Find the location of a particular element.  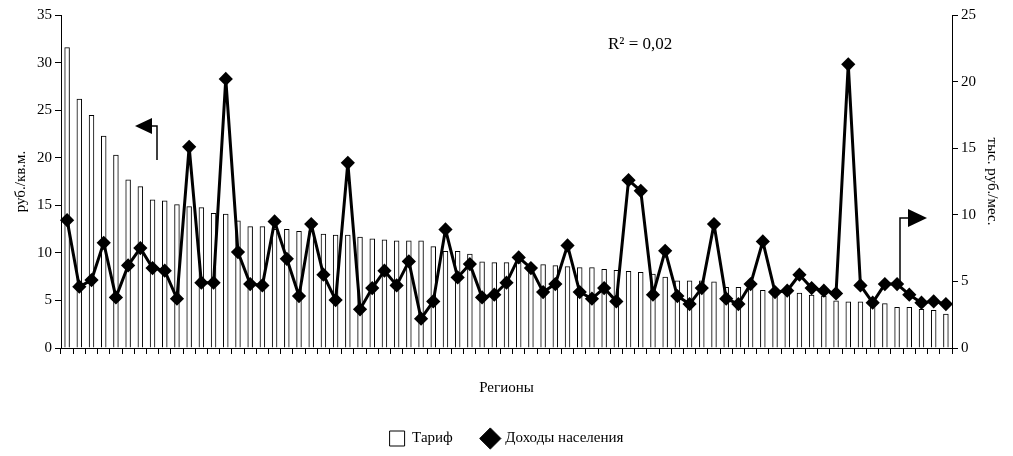

y-tick-label: 15 is located at coordinates (44, 204).